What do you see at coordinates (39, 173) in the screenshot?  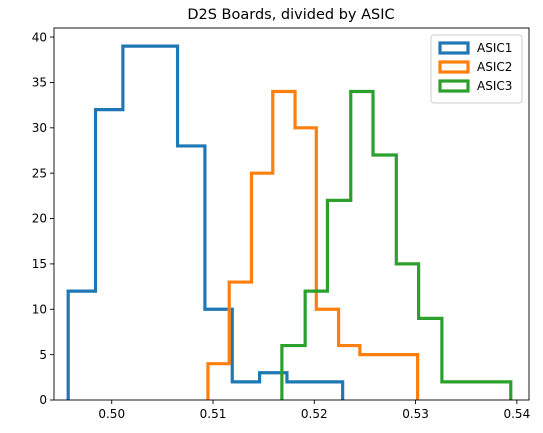 I see `y-tick-label: 25` at bounding box center [39, 173].